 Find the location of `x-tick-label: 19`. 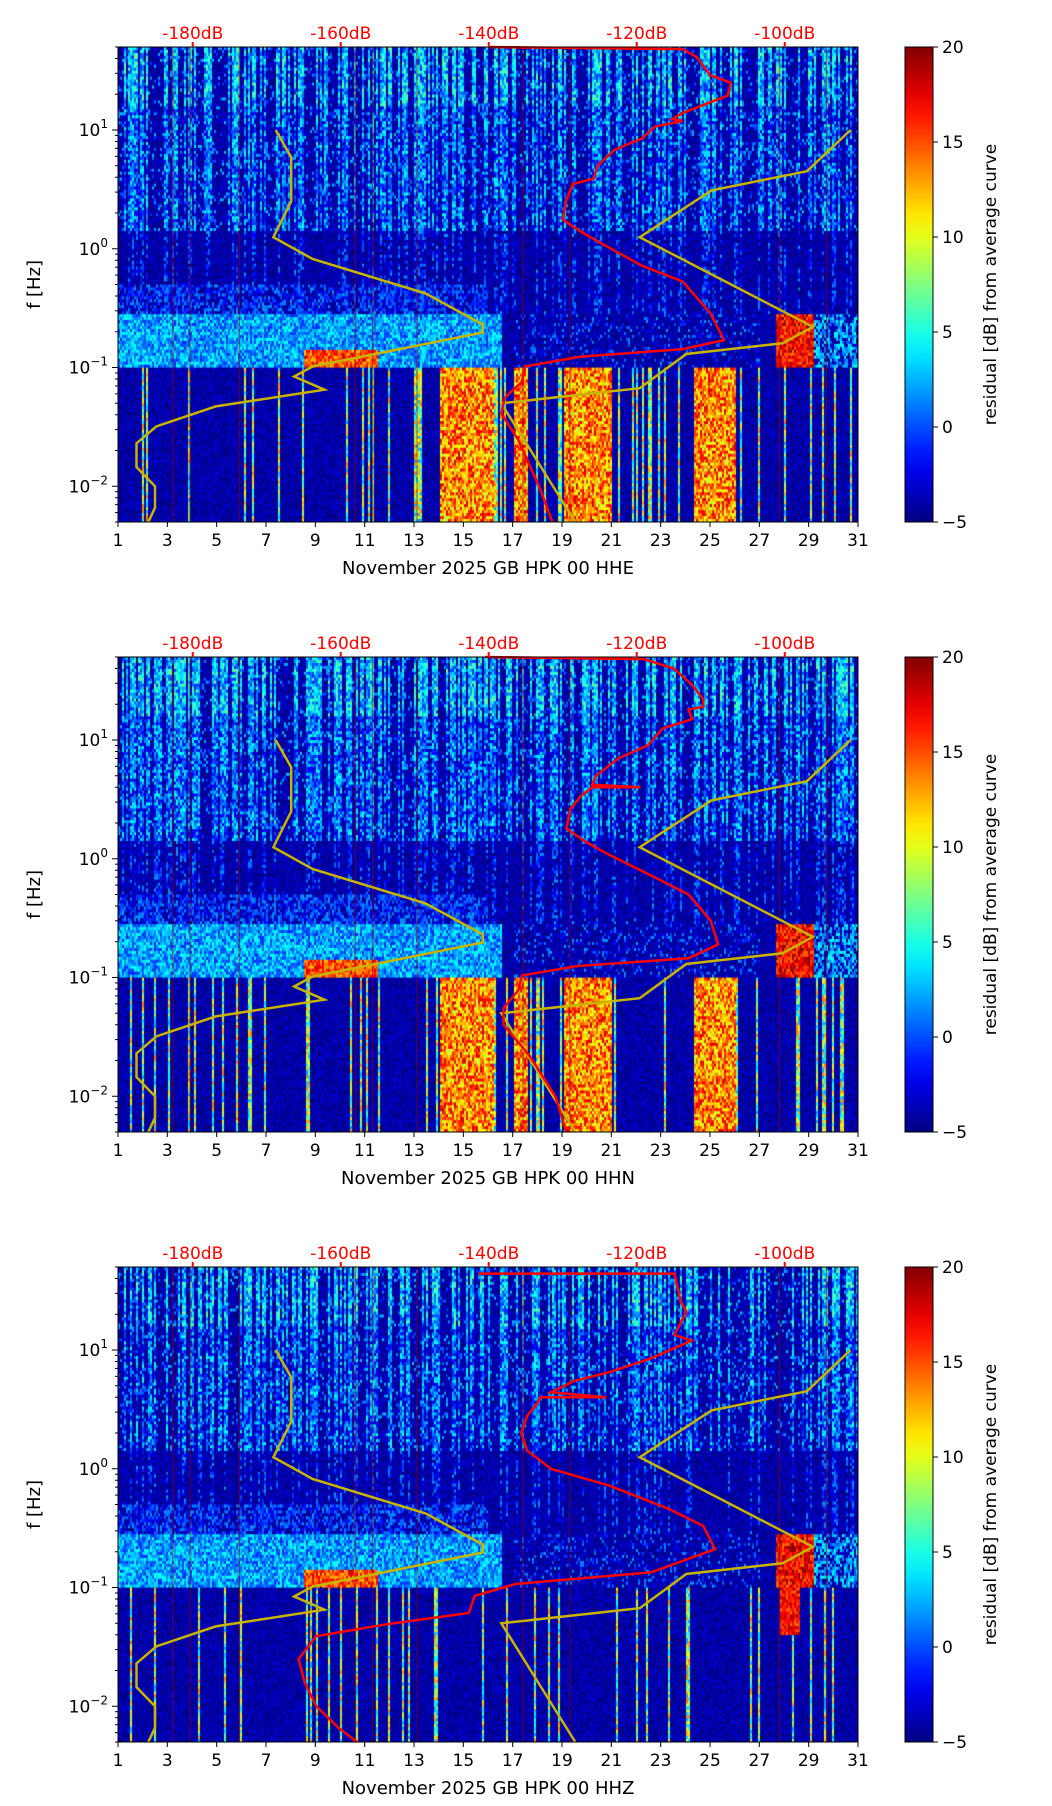

x-tick-label: 19 is located at coordinates (562, 1761).